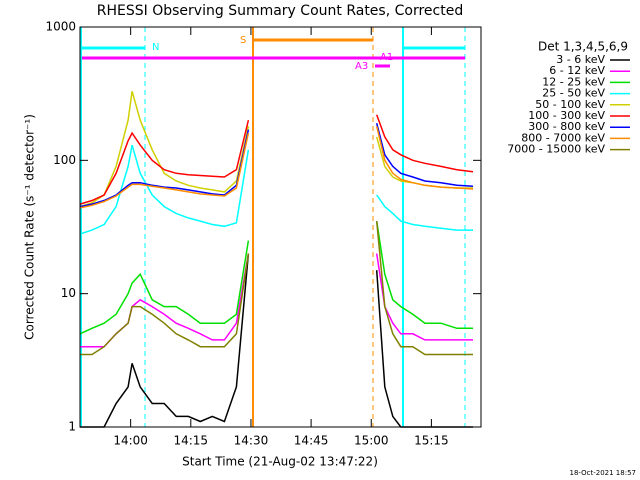  Describe the element at coordinates (64, 160) in the screenshot. I see `y-tick-label: 100` at that location.